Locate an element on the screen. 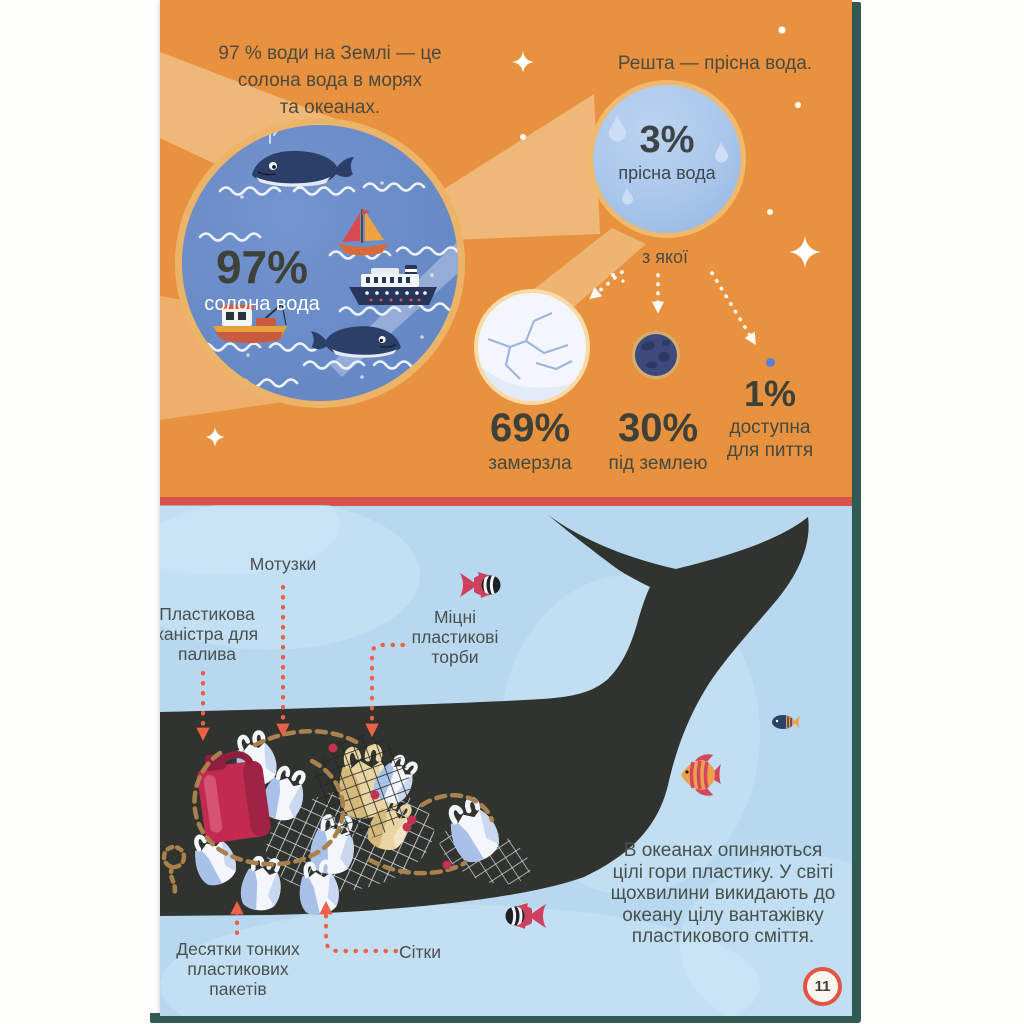  paragraph-line: океану цілу вантажівку is located at coordinates (723, 915).